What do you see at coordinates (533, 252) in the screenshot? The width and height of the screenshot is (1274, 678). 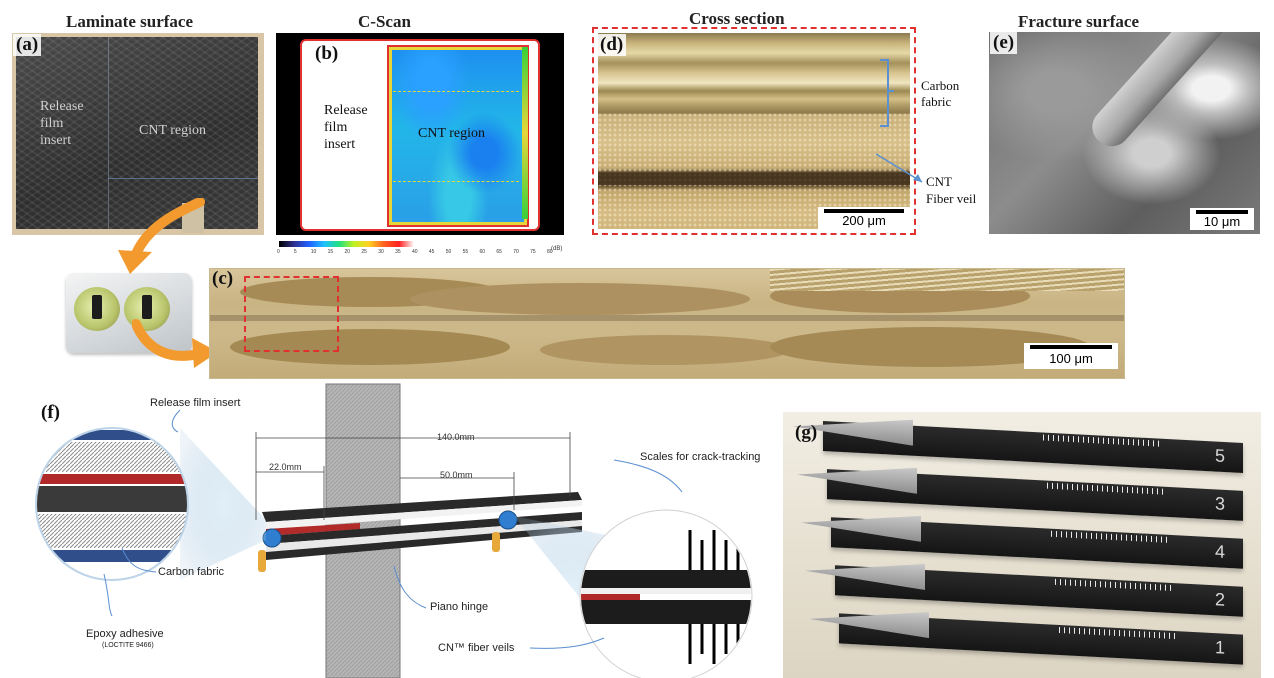 I see `colorbar-tick-label: 75` at bounding box center [533, 252].